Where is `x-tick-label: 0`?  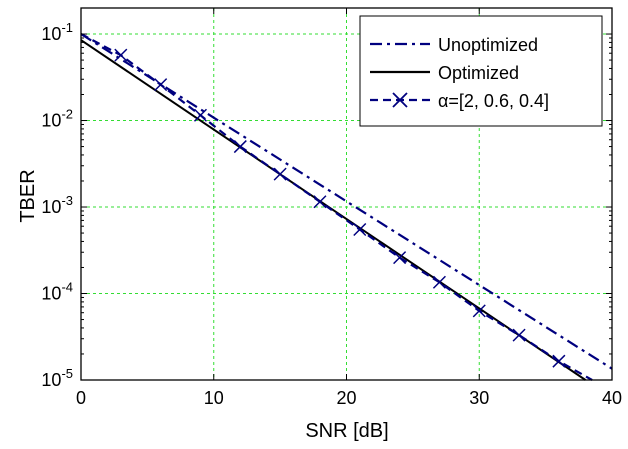 x-tick-label: 0 is located at coordinates (81, 398).